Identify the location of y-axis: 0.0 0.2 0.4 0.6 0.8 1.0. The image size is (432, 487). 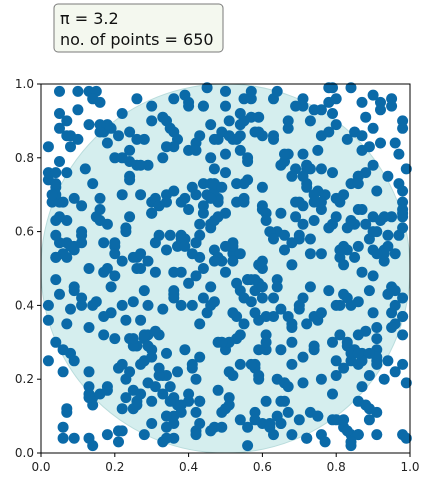
(28, 268).